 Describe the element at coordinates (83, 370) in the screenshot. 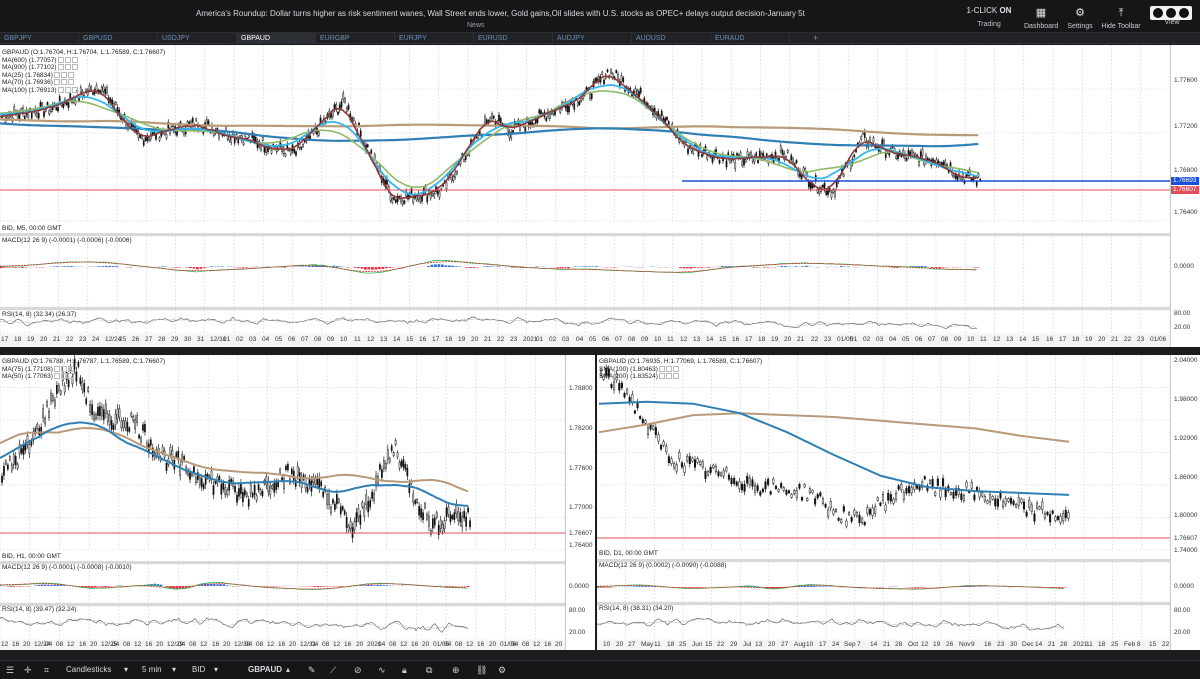

I see `indicator-legend-item: MA(75) (1.77108)` at that location.